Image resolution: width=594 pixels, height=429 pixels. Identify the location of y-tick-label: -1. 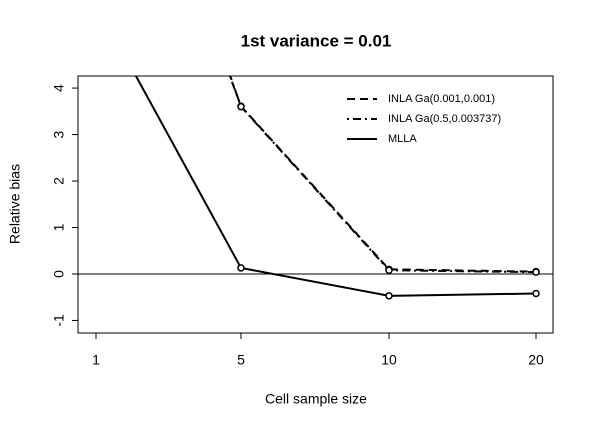
(59, 320).